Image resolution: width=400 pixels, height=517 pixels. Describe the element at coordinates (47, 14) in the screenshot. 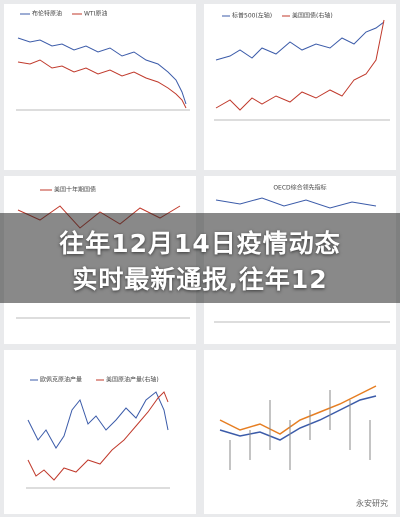

I see `legend-label: 布伦特原油` at that location.